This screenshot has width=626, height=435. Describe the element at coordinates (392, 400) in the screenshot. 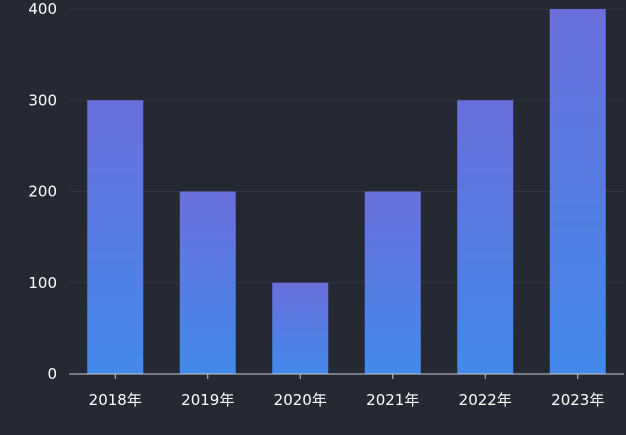

I see `x-tick-label: 2021年` at that location.